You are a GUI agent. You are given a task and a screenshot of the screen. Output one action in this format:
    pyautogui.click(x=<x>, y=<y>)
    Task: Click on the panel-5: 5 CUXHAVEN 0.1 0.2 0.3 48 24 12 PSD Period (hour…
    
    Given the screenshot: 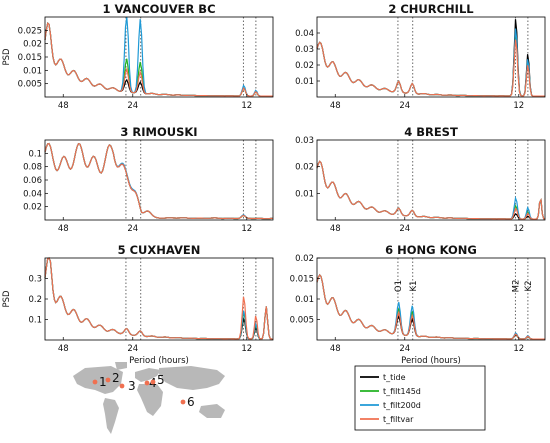 What is the action you would take?
    pyautogui.click(x=138, y=304)
    